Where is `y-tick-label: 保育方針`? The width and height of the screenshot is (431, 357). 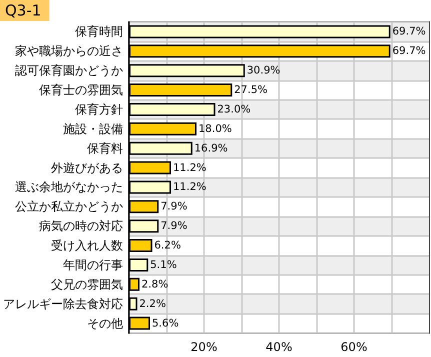
y-tick-label: 保育方針 is located at coordinates (99, 109).